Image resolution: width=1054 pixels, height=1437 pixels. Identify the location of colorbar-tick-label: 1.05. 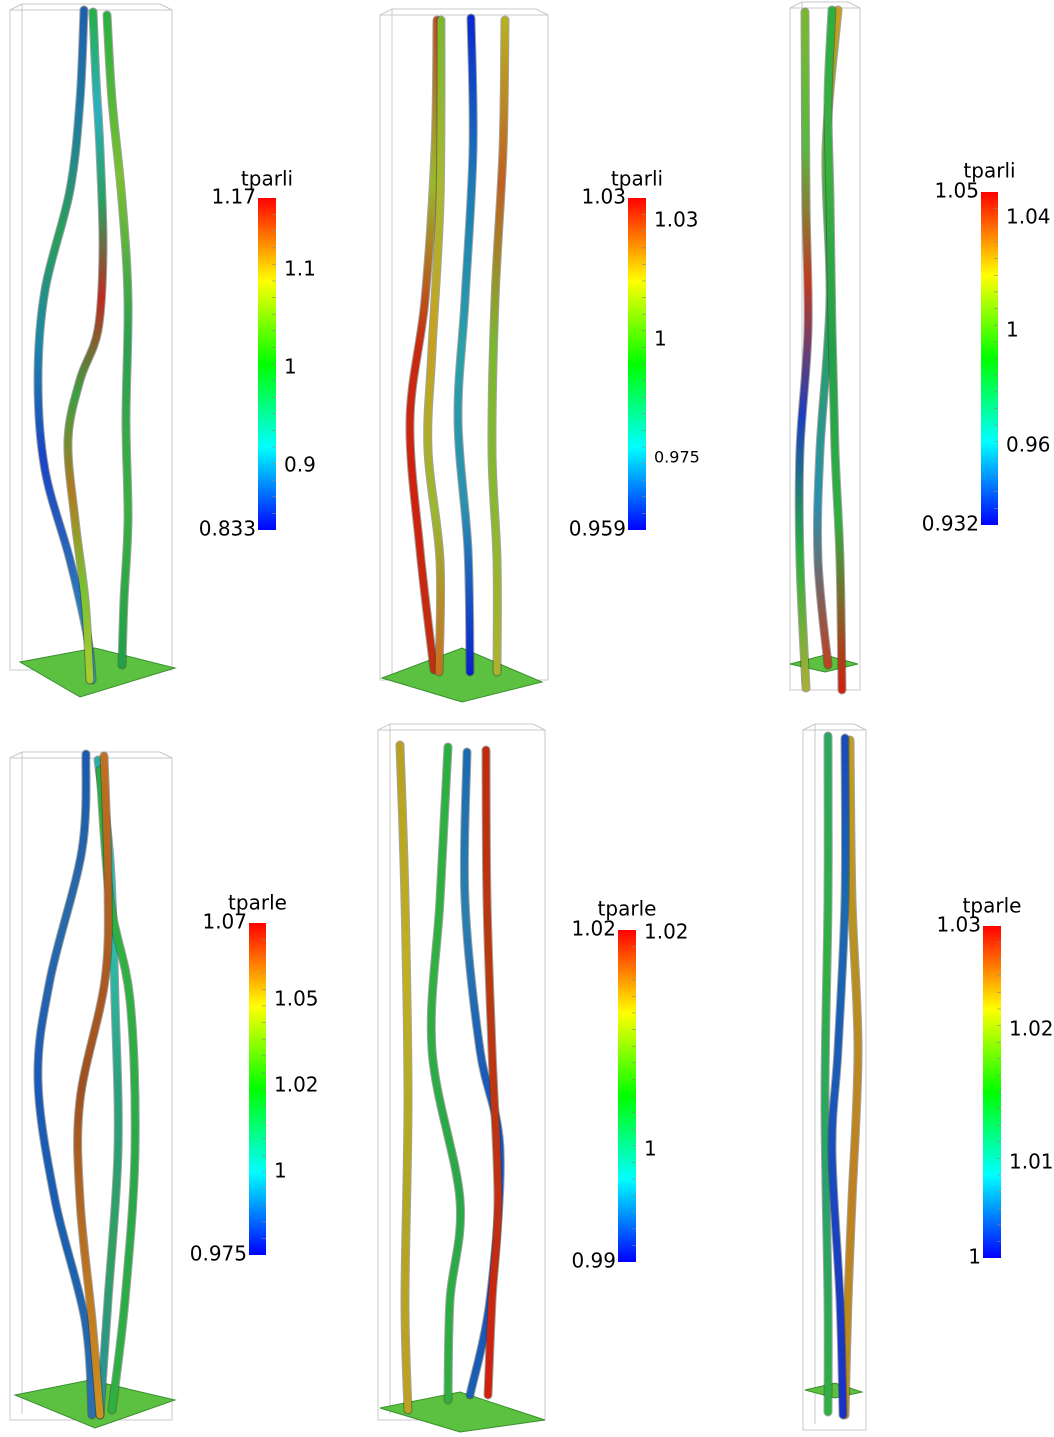
(296, 999).